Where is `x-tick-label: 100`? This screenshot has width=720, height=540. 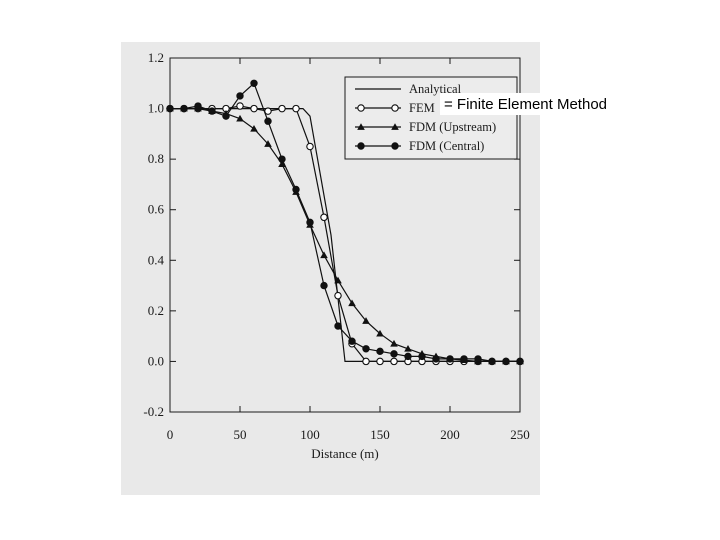
x-tick-label: 100 is located at coordinates (310, 434).